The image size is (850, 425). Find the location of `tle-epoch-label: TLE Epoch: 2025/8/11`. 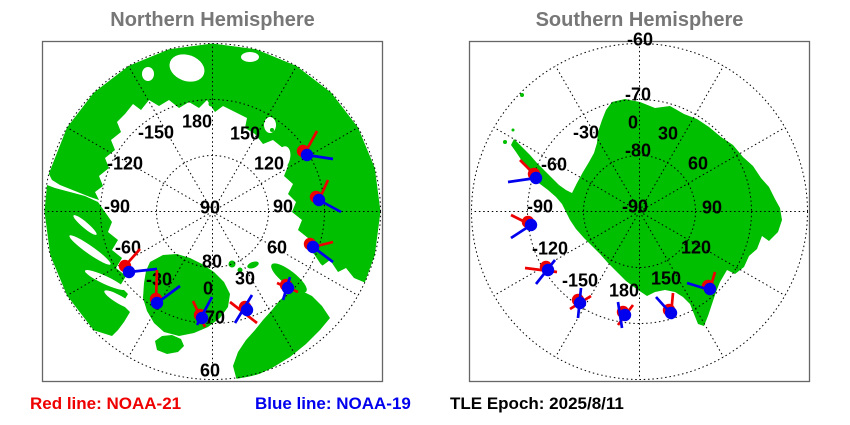

tle-epoch-label: TLE Epoch: 2025/8/11 is located at coordinates (537, 403).